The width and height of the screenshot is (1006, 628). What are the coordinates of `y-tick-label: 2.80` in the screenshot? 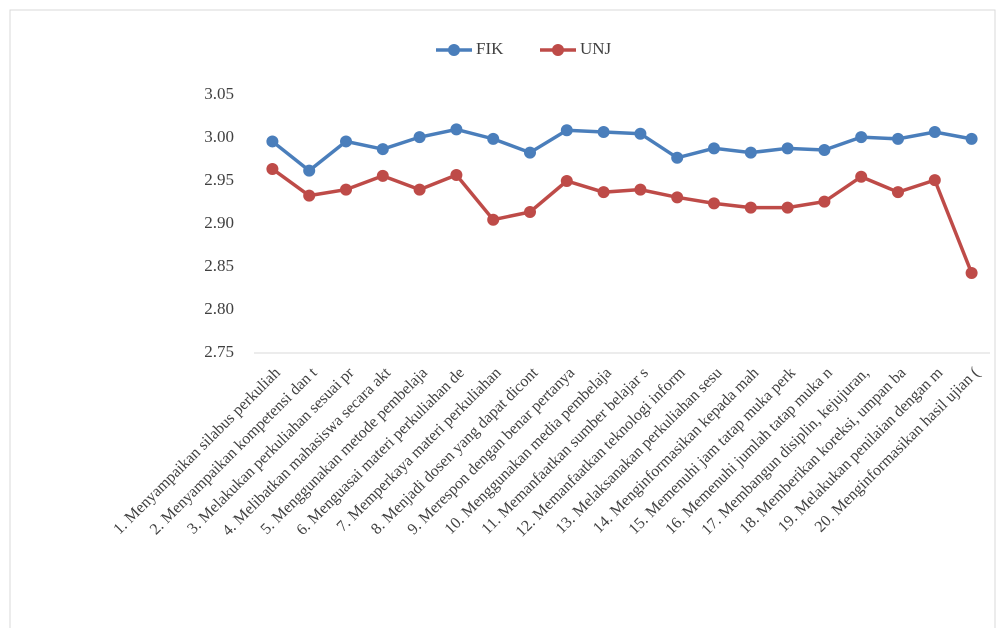 It's located at (219, 308).